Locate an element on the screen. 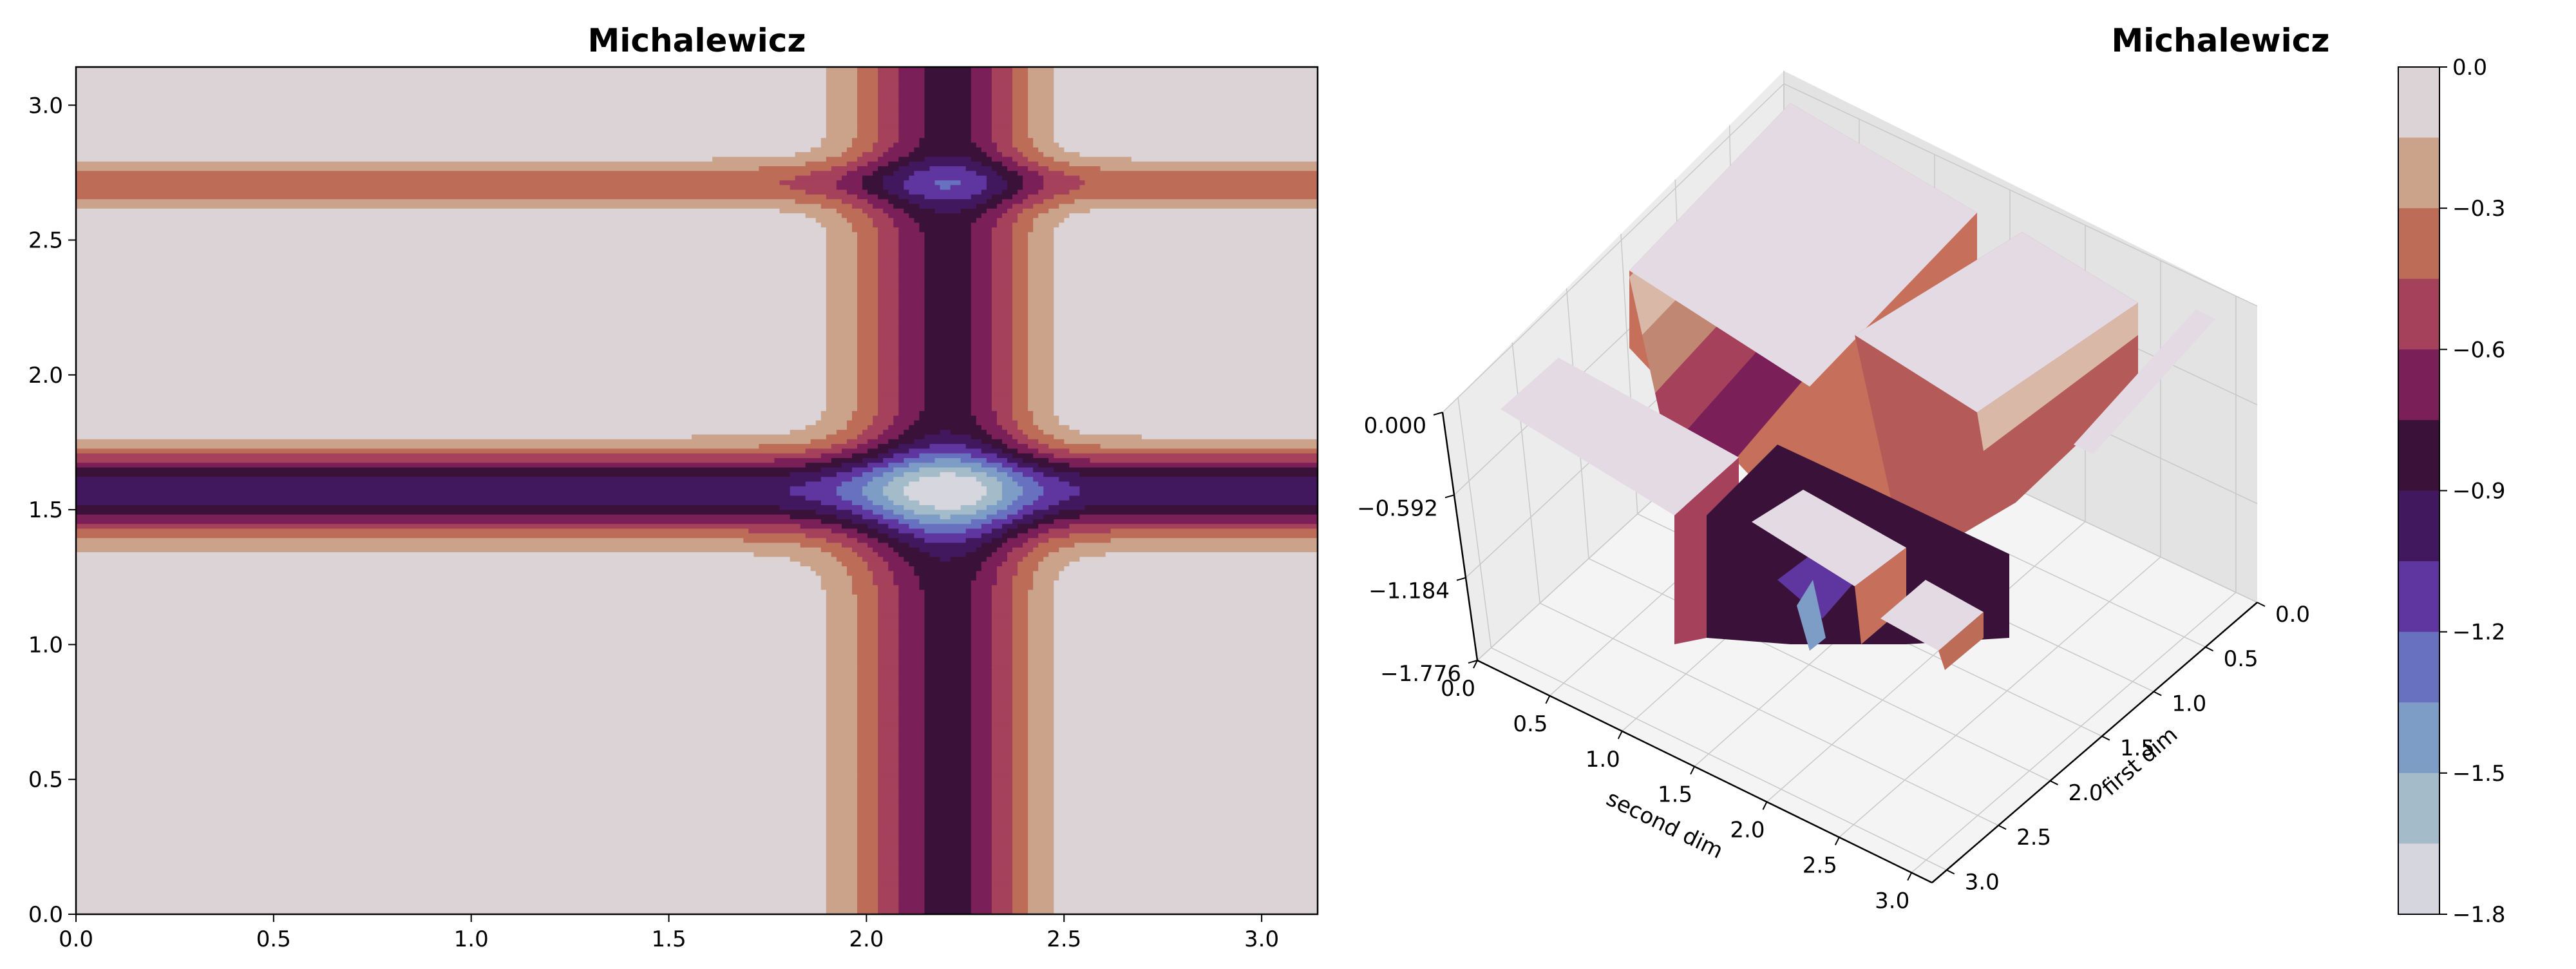  contour-y-tick-label: 2.5 is located at coordinates (46, 241).